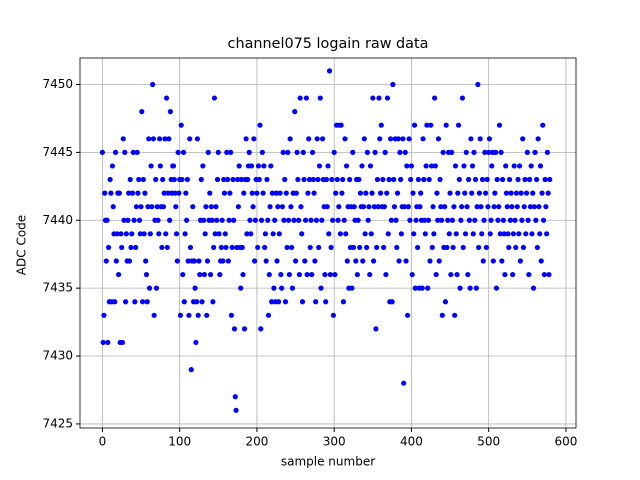  I want to click on x-tick-label: 600, so click(566, 442).